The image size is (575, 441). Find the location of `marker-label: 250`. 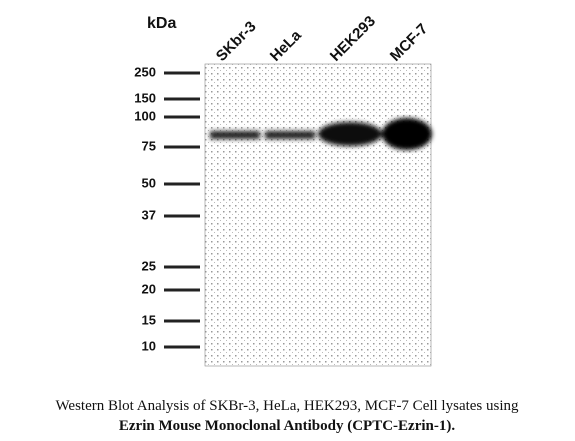

marker-label: 250 is located at coordinates (145, 71).